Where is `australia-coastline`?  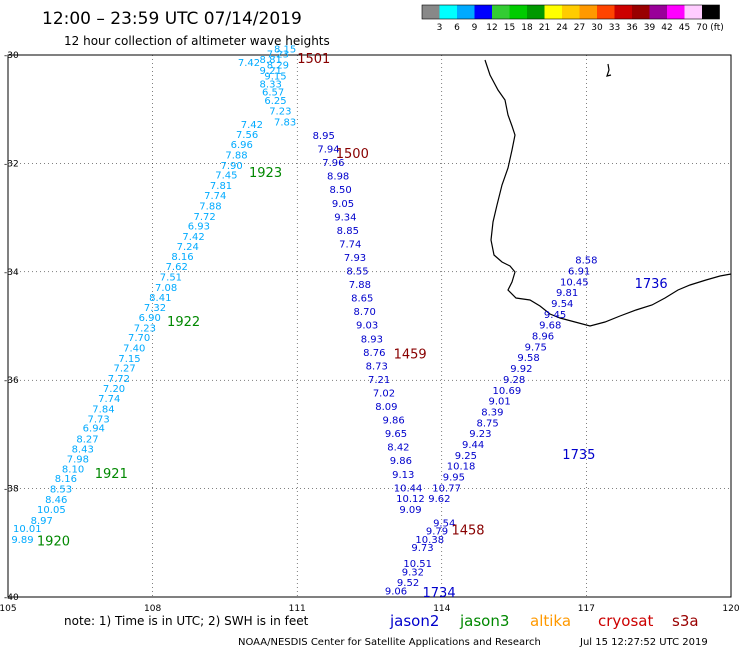
australia-coastline is located at coordinates (608, 193).